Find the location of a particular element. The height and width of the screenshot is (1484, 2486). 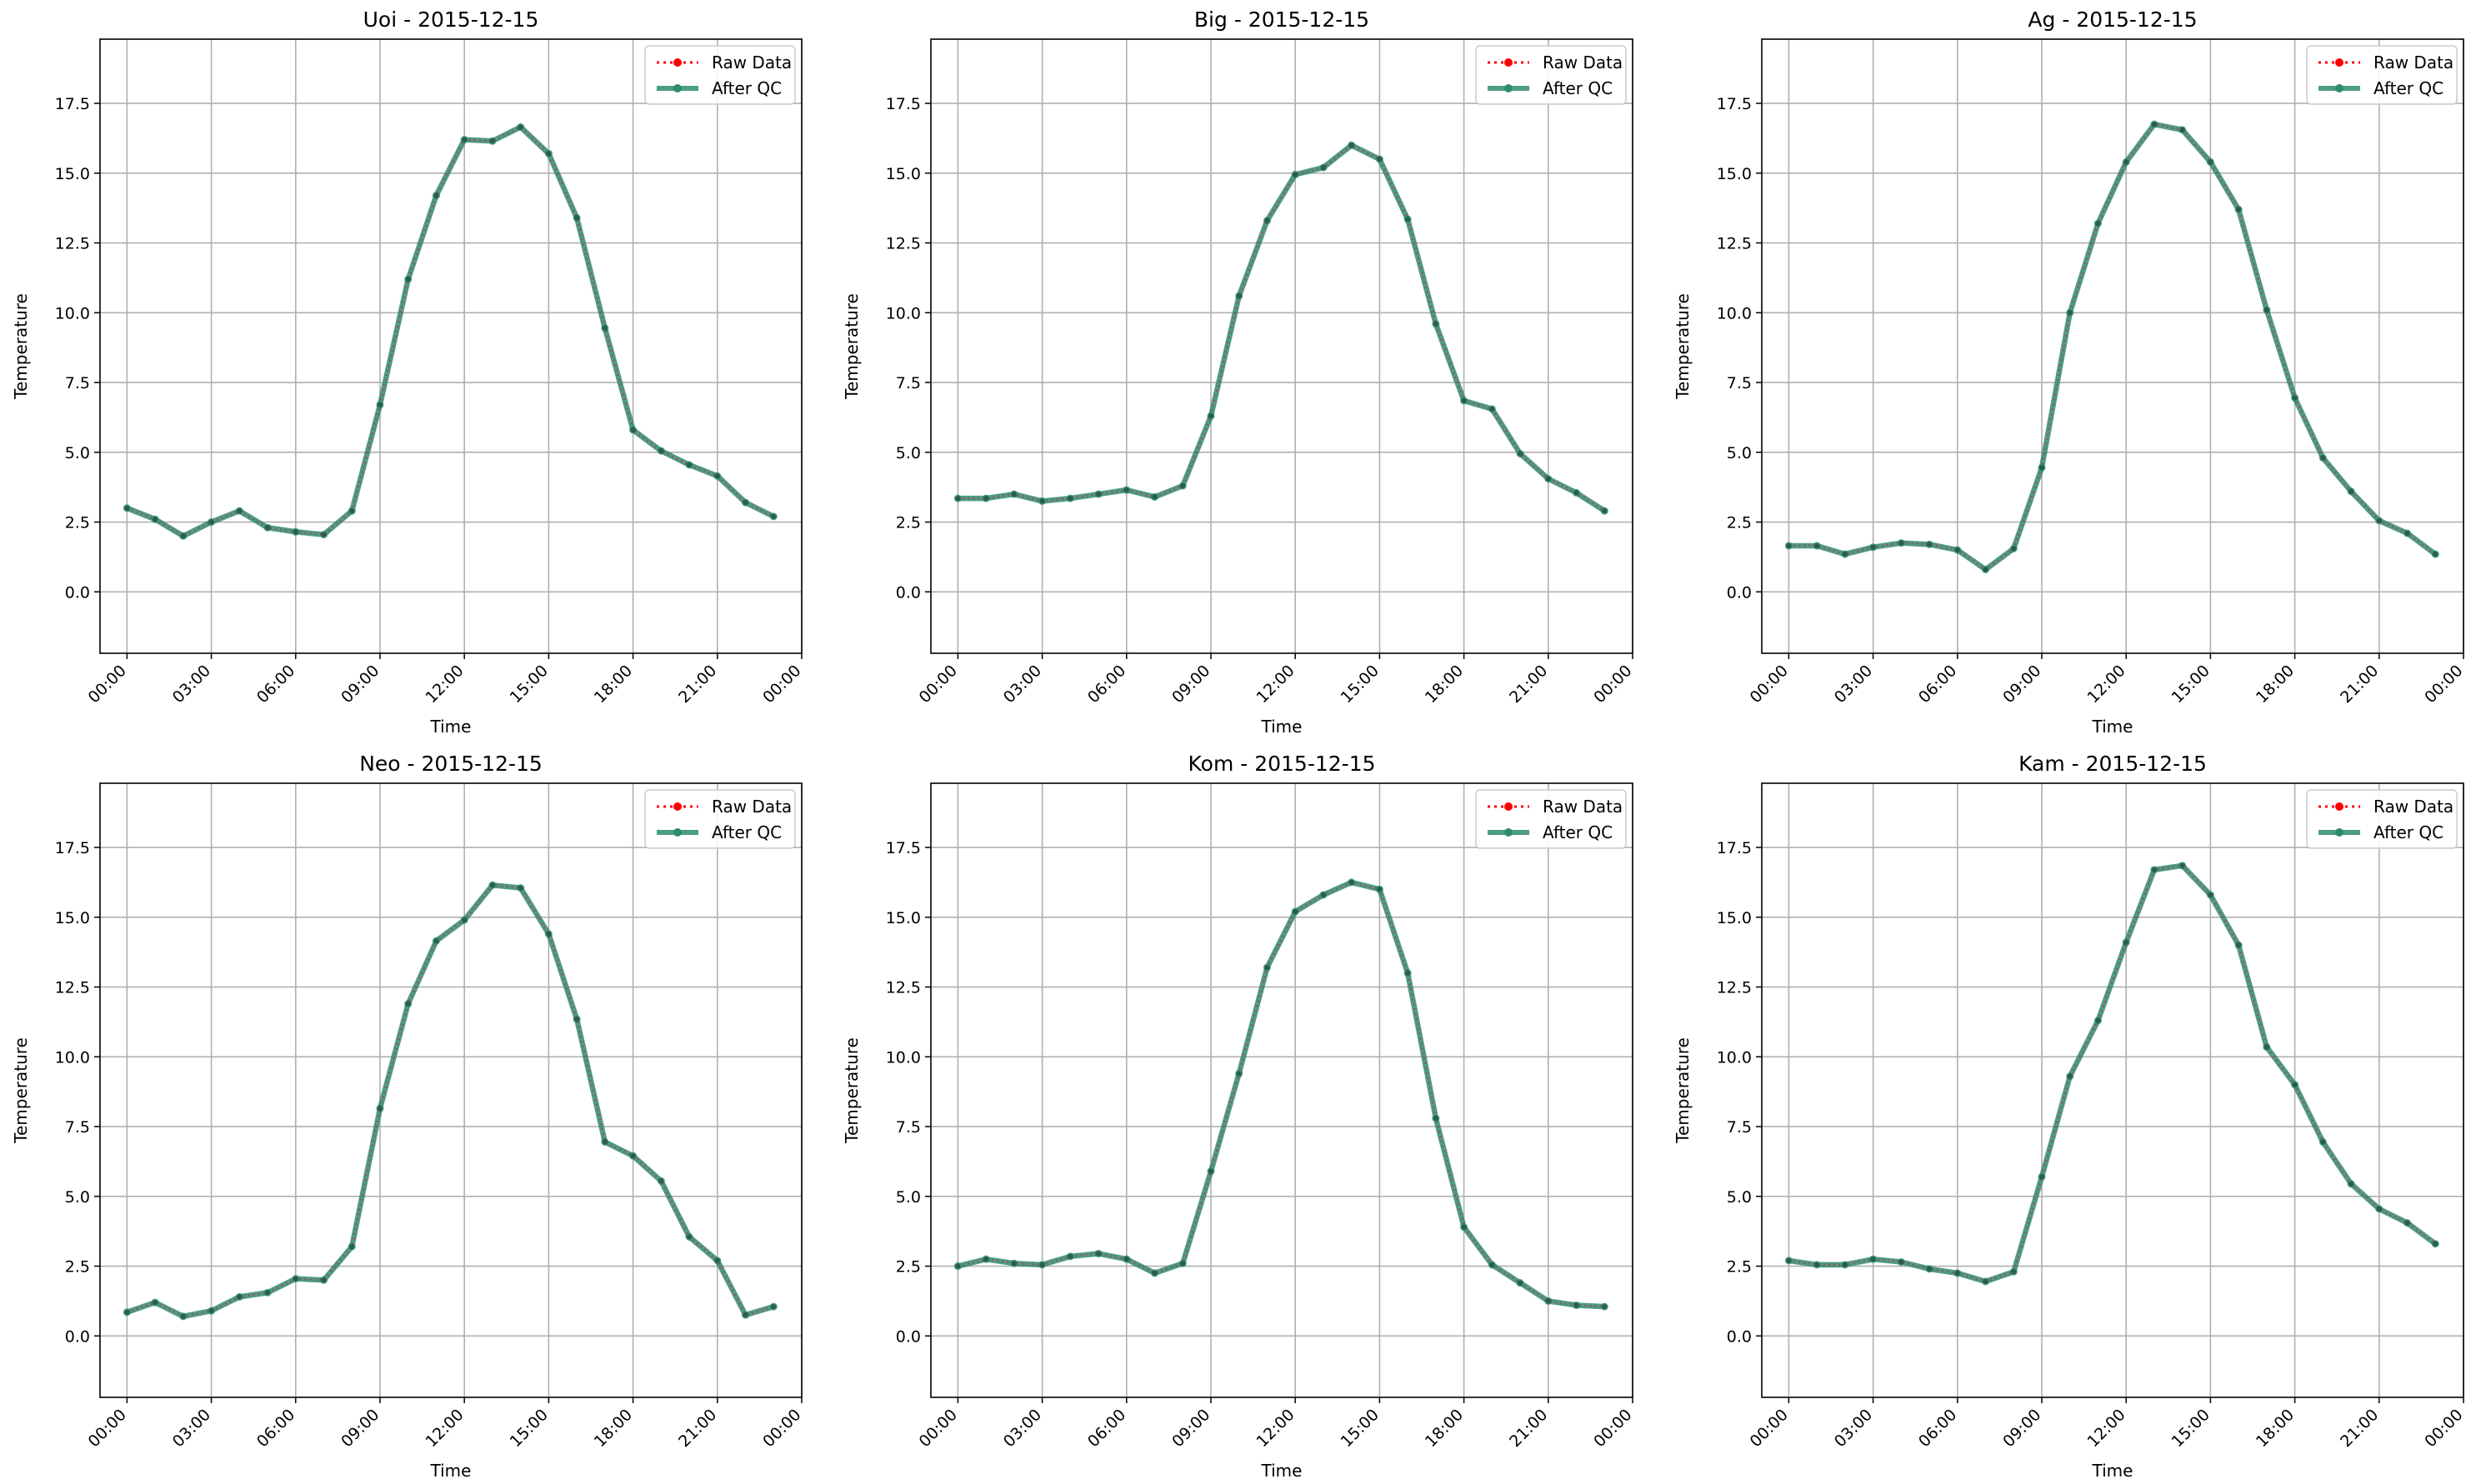

y-tick-label: 5.0 is located at coordinates (1739, 1197).